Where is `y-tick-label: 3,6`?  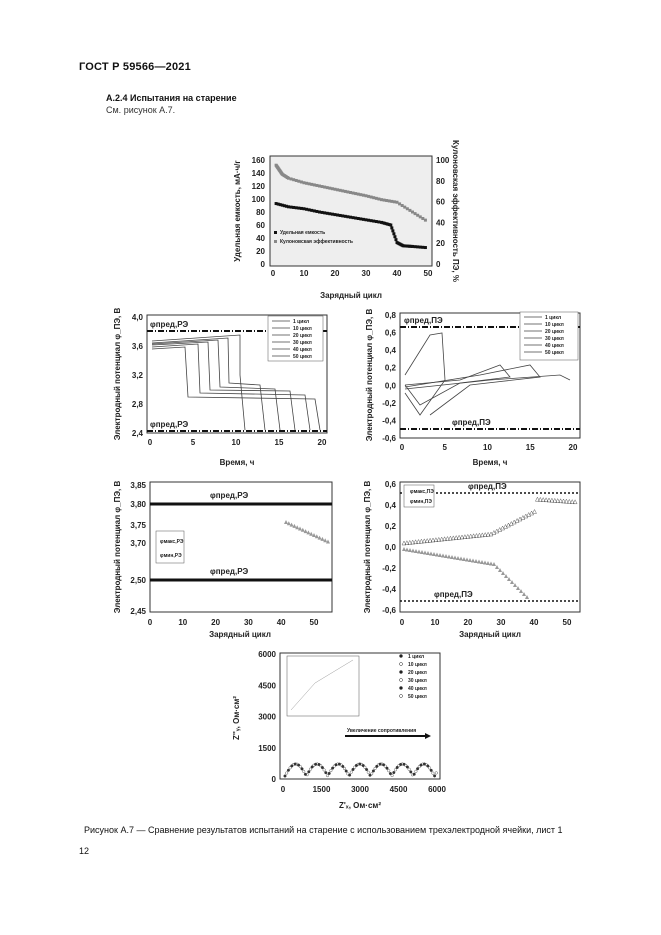
y-tick-label: 3,6 is located at coordinates (138, 346).